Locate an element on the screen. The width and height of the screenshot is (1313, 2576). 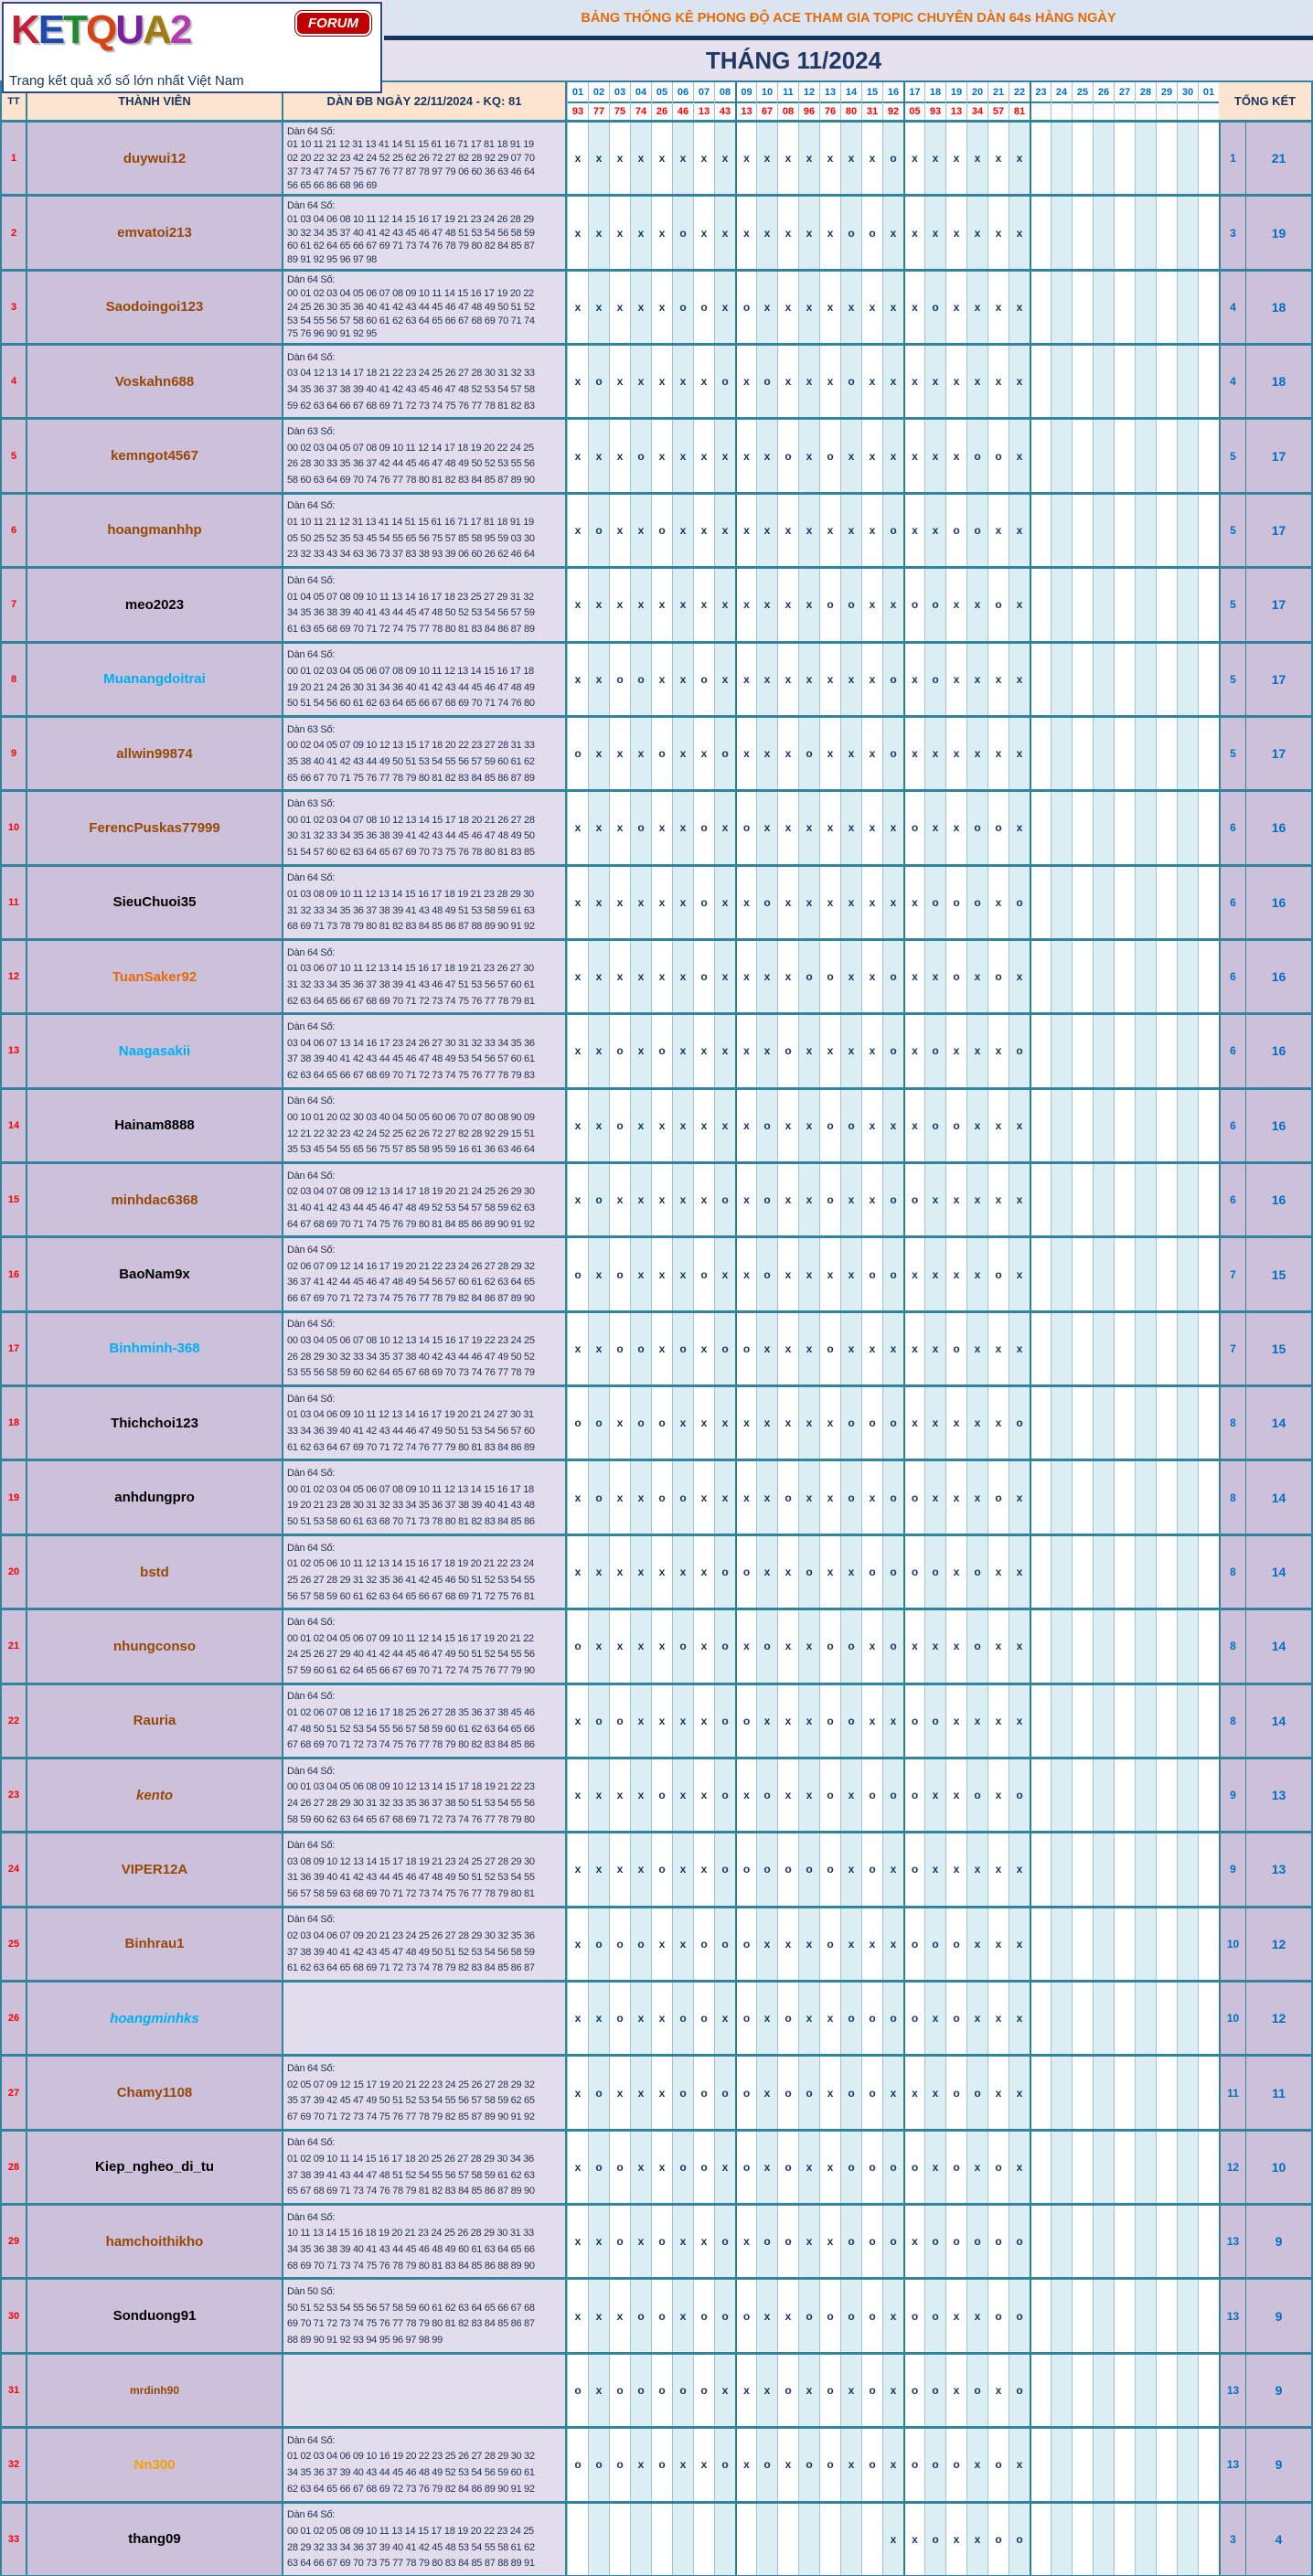
member-name-link: Nn300 is located at coordinates (154, 2464).